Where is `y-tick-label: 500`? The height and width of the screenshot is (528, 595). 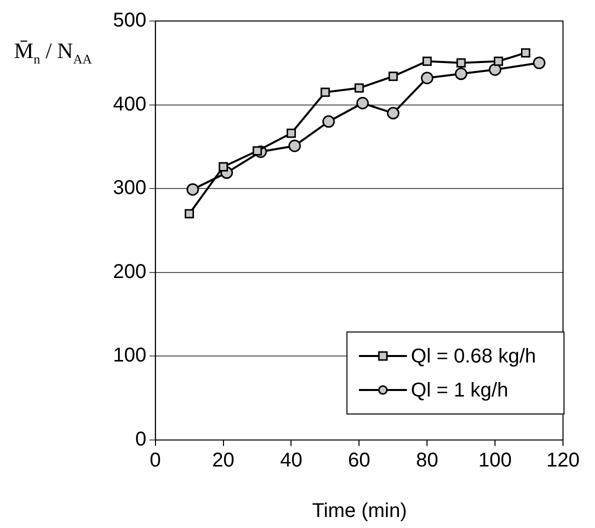
y-tick-label: 500 is located at coordinates (129, 21).